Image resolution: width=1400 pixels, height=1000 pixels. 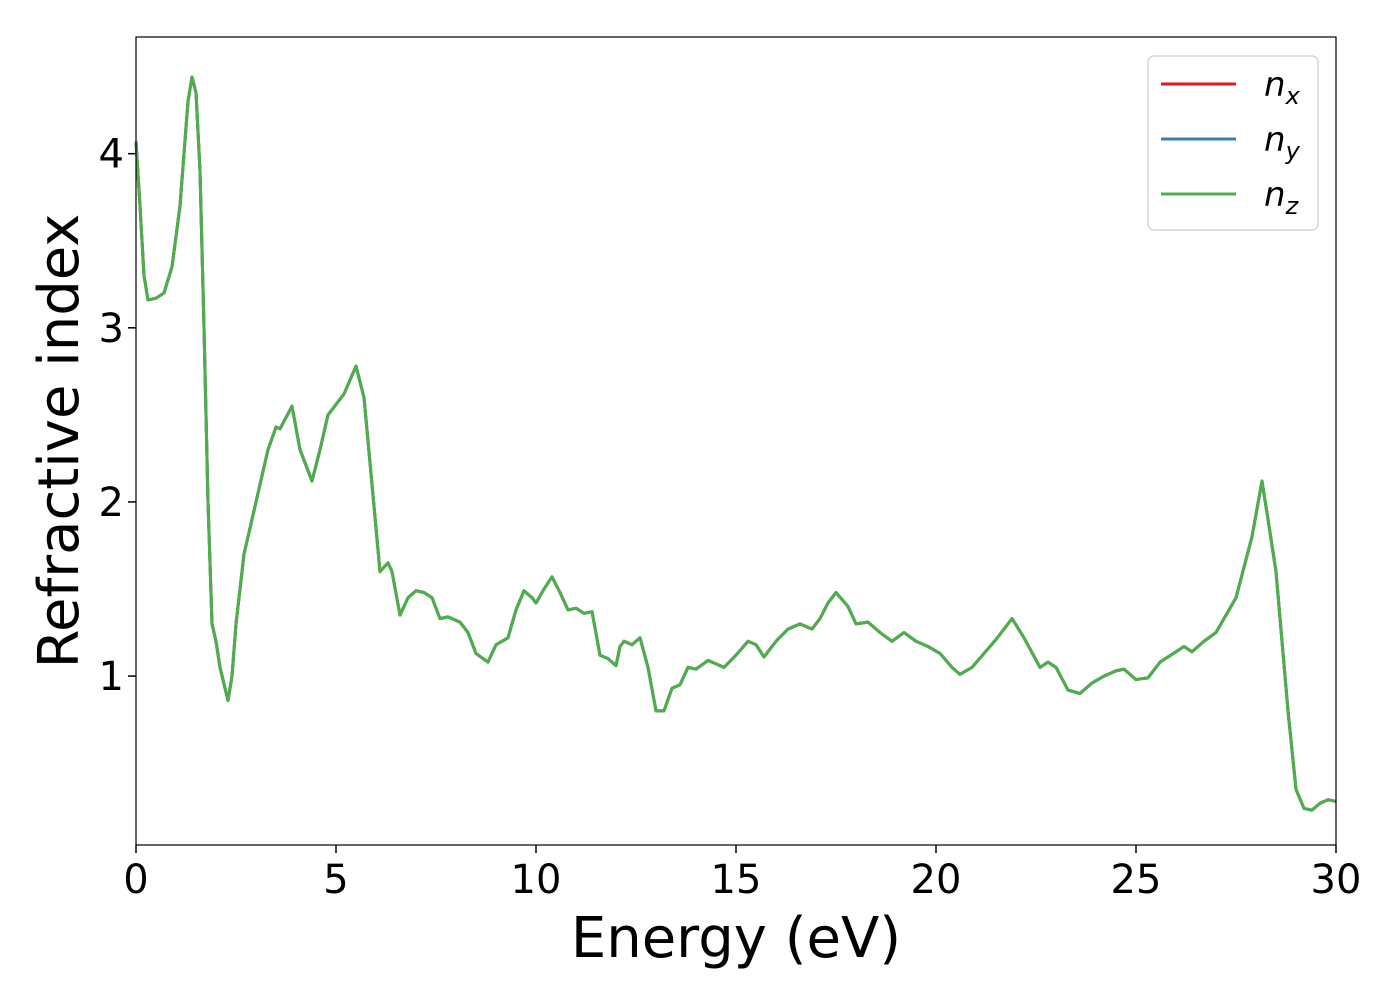 I want to click on x-tick-label: 15, so click(x=736, y=880).